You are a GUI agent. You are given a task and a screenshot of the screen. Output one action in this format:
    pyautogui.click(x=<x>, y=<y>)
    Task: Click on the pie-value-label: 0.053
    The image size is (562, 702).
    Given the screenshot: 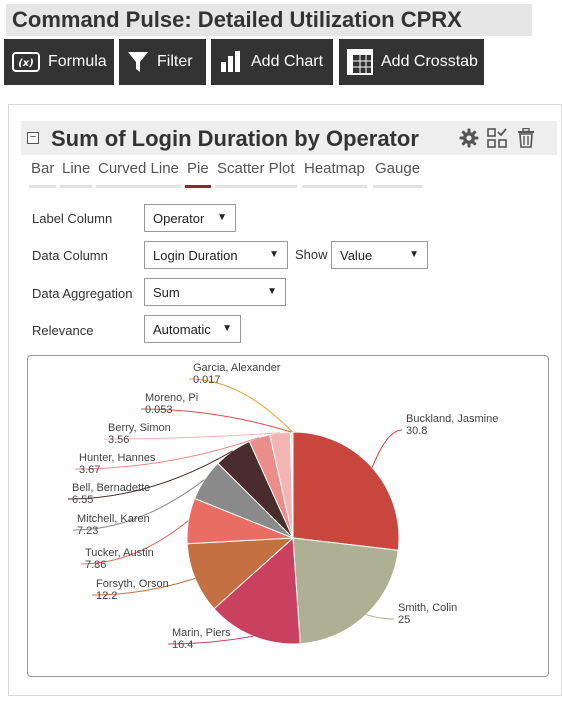 What is the action you would take?
    pyautogui.click(x=159, y=410)
    